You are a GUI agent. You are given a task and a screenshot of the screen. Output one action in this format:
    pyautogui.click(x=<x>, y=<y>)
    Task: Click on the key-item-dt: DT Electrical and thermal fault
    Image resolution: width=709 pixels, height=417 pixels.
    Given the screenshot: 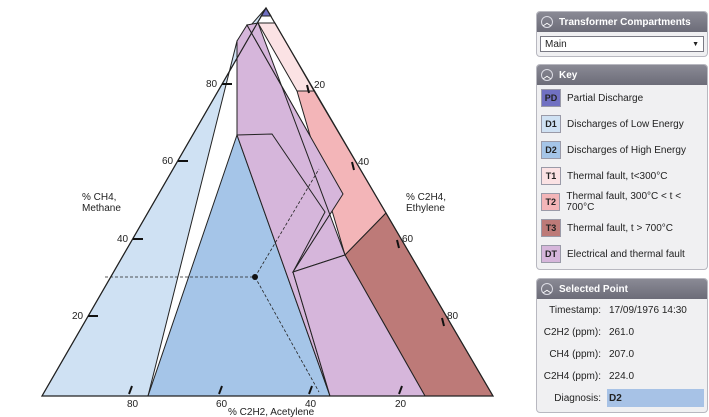 What is the action you would take?
    pyautogui.click(x=622, y=254)
    